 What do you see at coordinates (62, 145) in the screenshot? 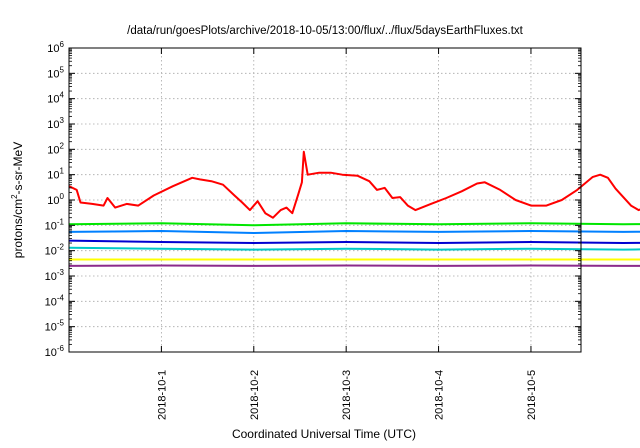
I see `y-tick-exponent: 2` at bounding box center [62, 145].